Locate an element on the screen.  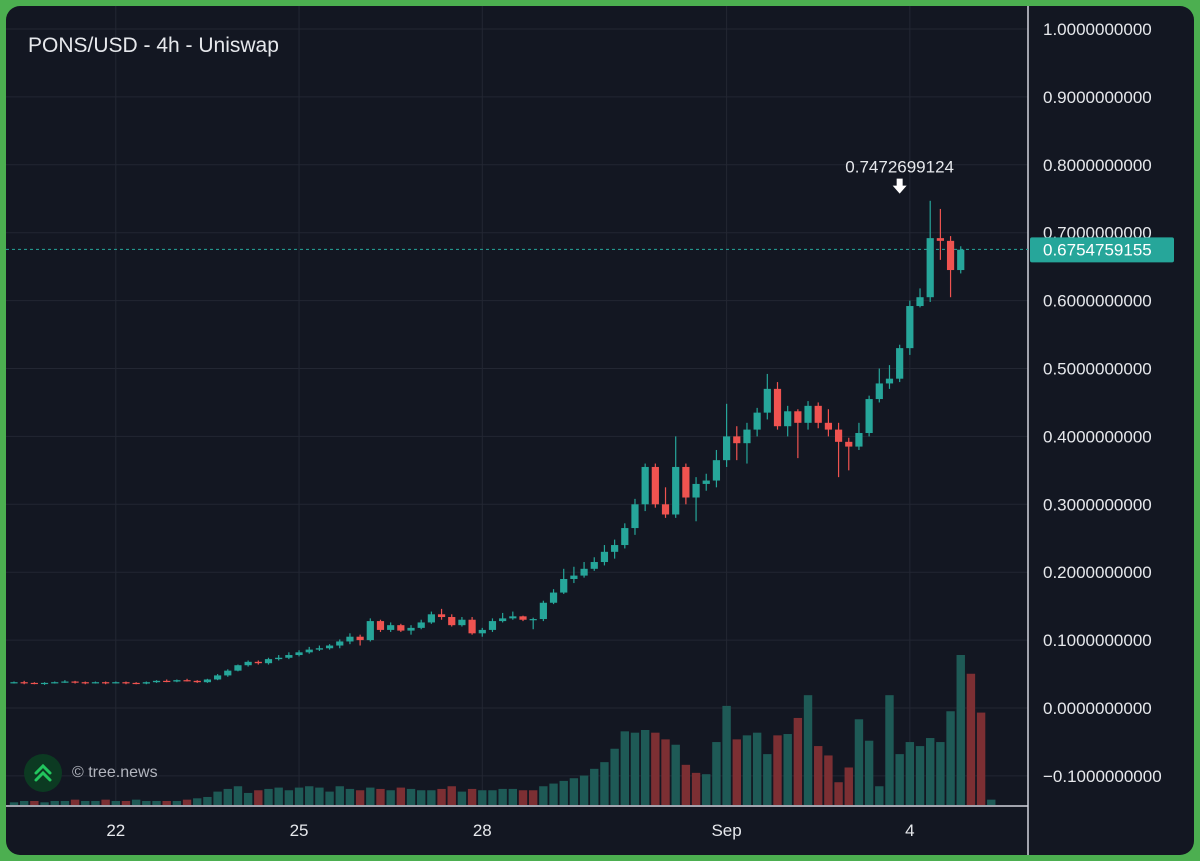
x-tick-label: 22 is located at coordinates (115, 830).